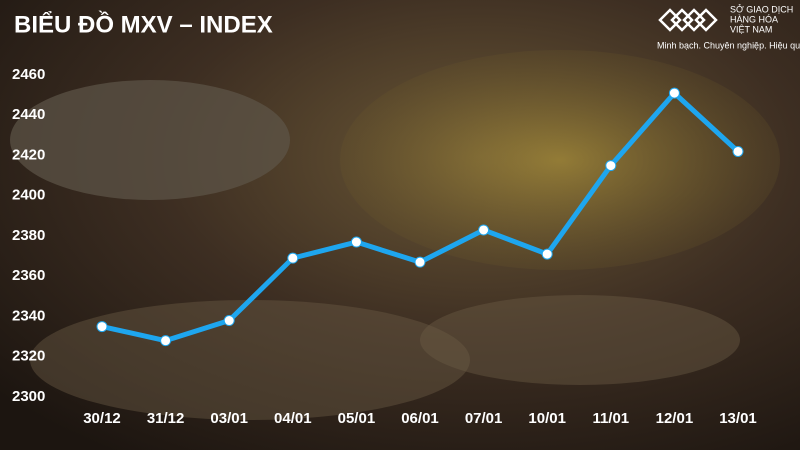 The height and width of the screenshot is (450, 800). What do you see at coordinates (293, 418) in the screenshot?
I see `x-tick-label: 04/01` at bounding box center [293, 418].